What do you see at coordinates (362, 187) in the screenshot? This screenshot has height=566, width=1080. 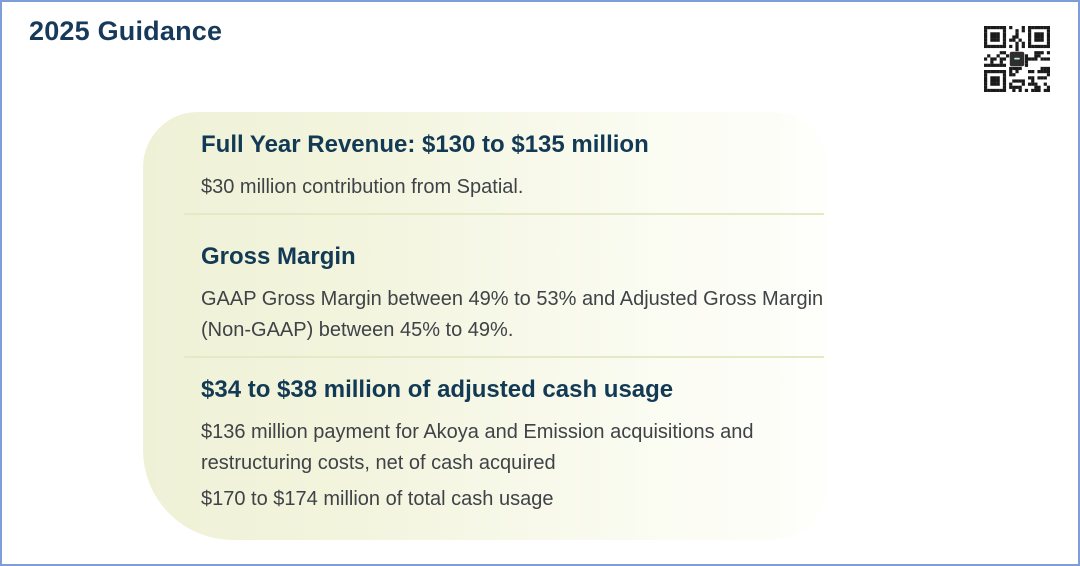 I see `section-revenue-body: $30 million contribution from Spatial.` at bounding box center [362, 187].